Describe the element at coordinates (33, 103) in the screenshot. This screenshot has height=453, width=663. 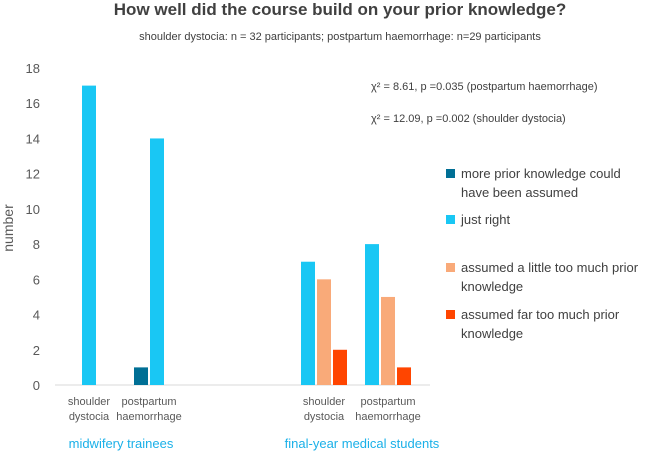
I see `y-tick-label: 16` at that location.